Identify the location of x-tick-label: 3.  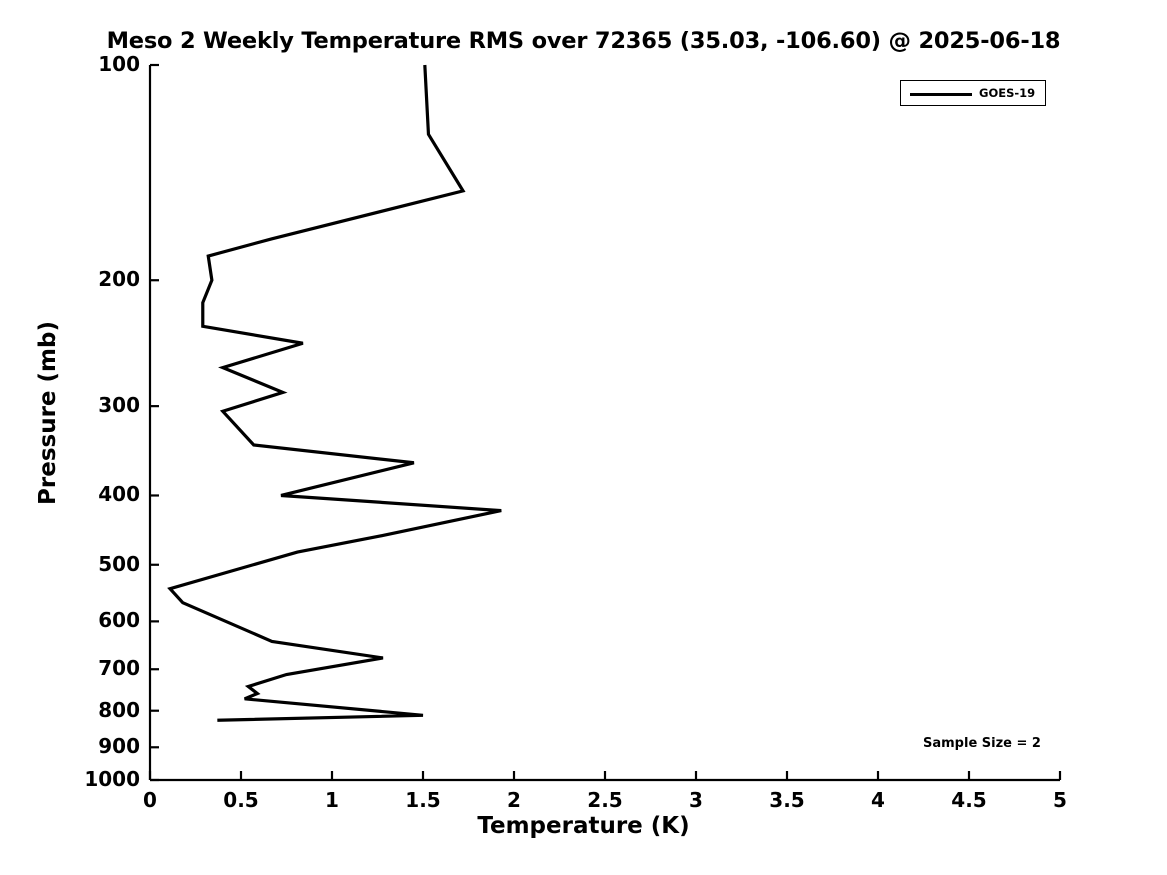
(696, 800).